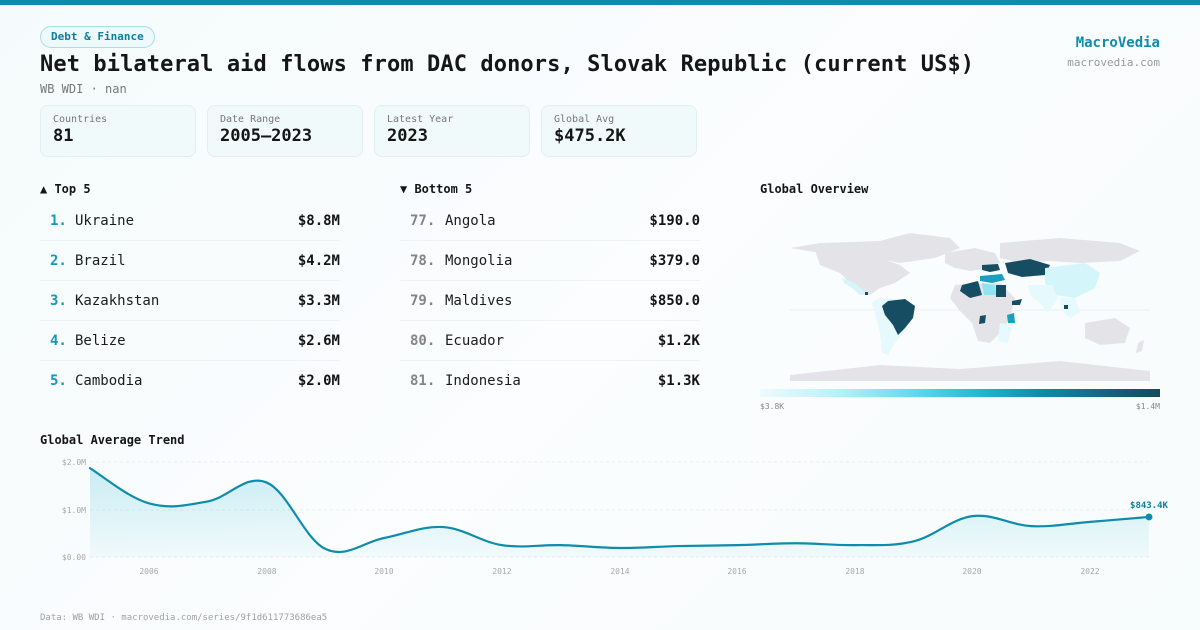 This screenshot has height=630, width=1200. What do you see at coordinates (423, 381) in the screenshot?
I see `rank: 81.` at bounding box center [423, 381].